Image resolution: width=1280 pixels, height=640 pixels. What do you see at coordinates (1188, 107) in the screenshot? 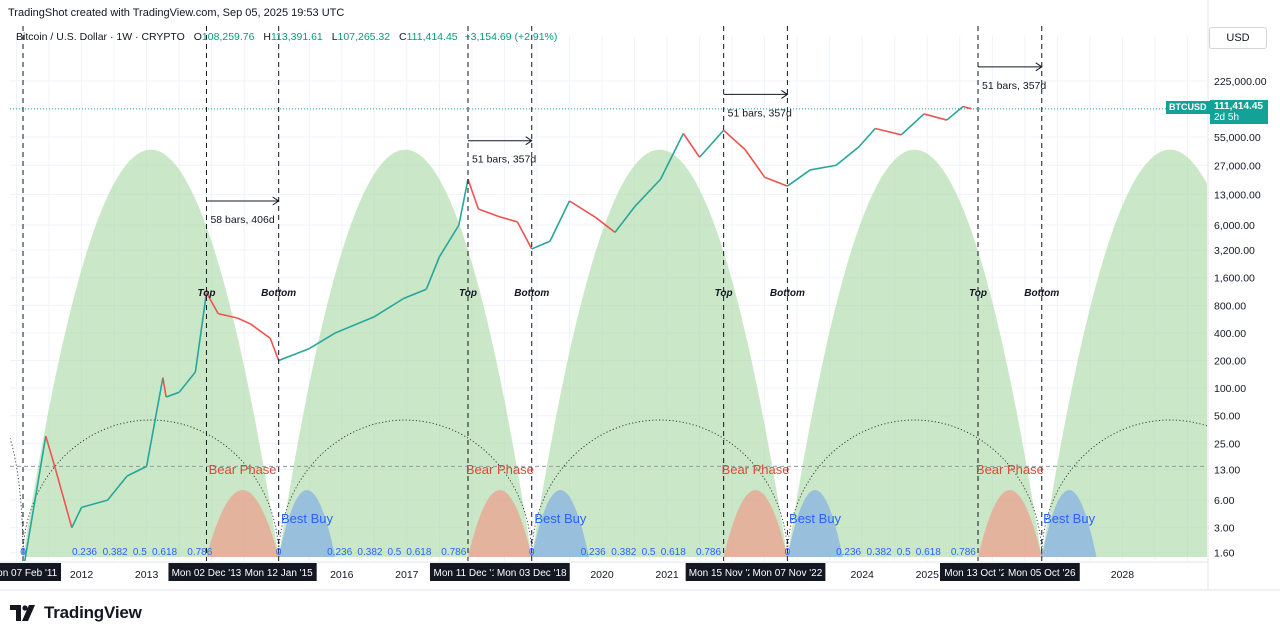
I see `last-price-ticker-badge: BTCUSD` at bounding box center [1188, 107].